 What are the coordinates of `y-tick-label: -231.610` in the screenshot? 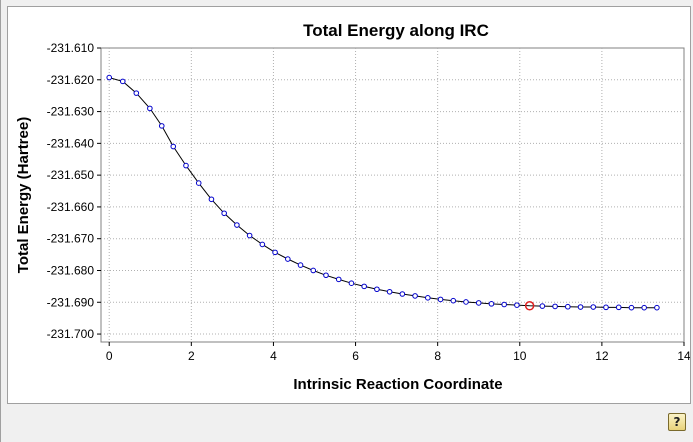 It's located at (71, 48).